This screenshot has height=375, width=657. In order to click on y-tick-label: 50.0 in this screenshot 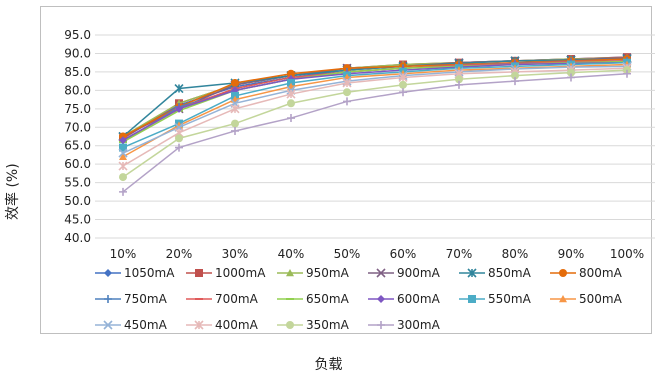, I will do `click(77, 201)`.